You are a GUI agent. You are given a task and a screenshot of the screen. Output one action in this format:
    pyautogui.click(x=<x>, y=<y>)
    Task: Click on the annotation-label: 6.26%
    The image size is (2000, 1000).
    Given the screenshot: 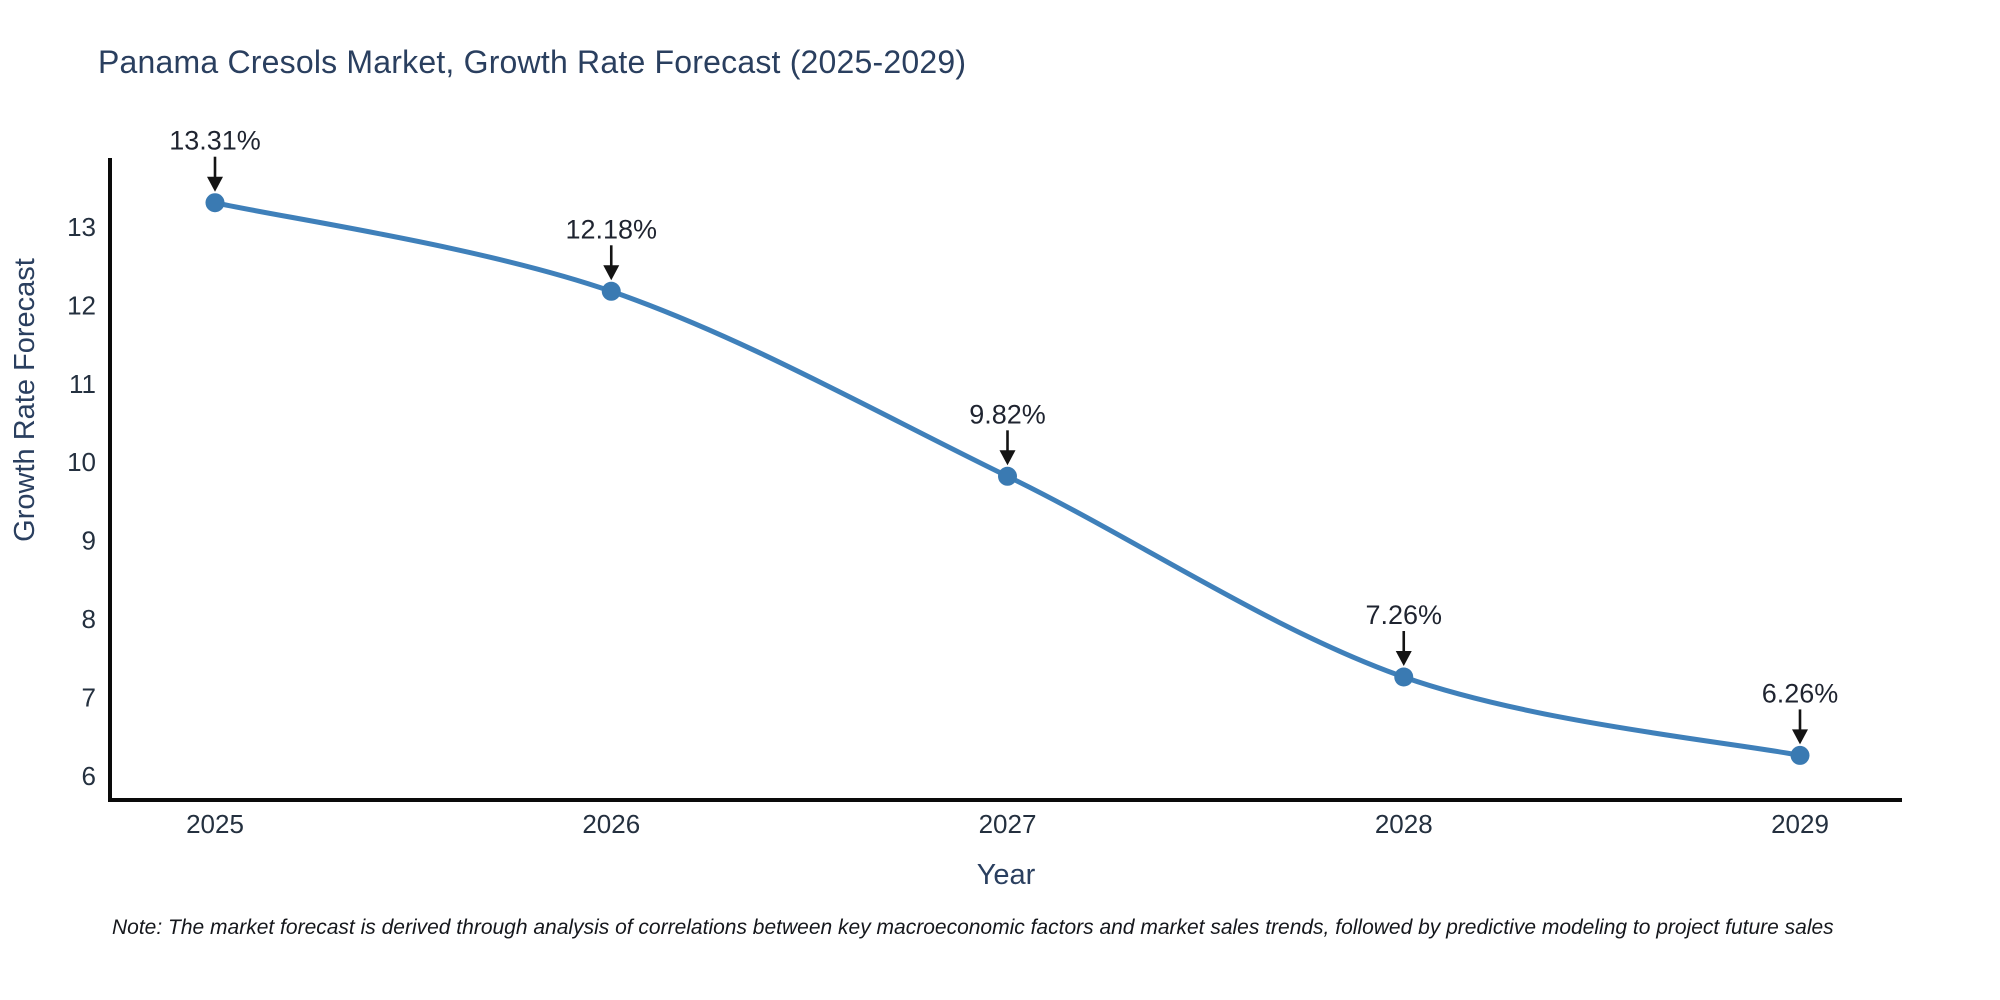 What is the action you would take?
    pyautogui.click(x=1800, y=693)
    